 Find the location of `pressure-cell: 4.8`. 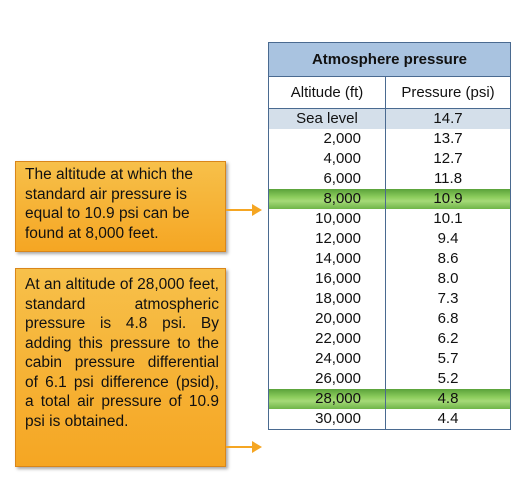

pressure-cell: 4.8 is located at coordinates (448, 398).